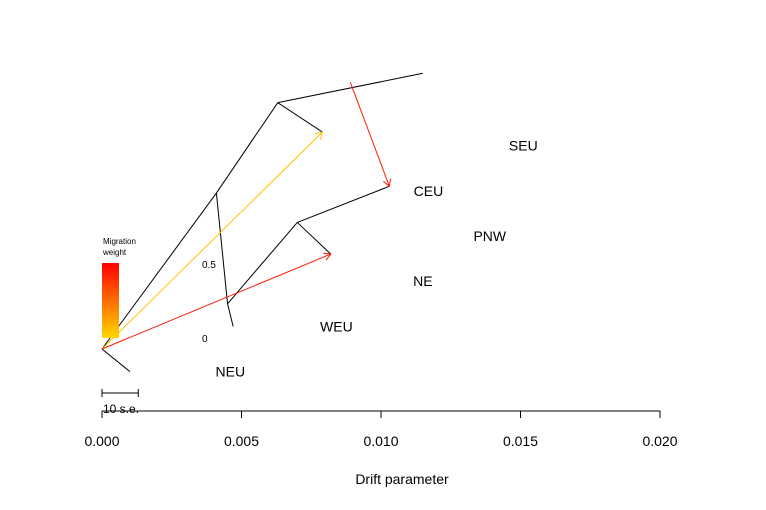 The width and height of the screenshot is (766, 510). Describe the element at coordinates (422, 281) in the screenshot. I see `population-label: NE` at that location.